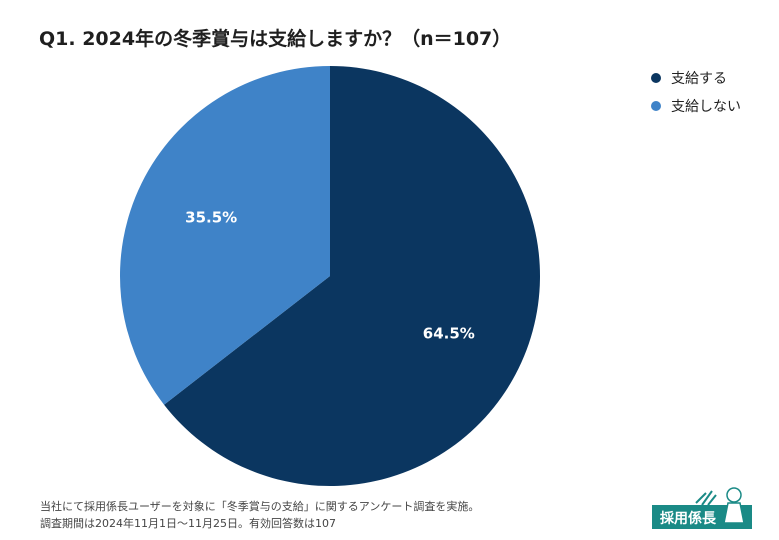  Describe the element at coordinates (706, 107) in the screenshot. I see `legend-label-not-give: 支給しない` at that location.